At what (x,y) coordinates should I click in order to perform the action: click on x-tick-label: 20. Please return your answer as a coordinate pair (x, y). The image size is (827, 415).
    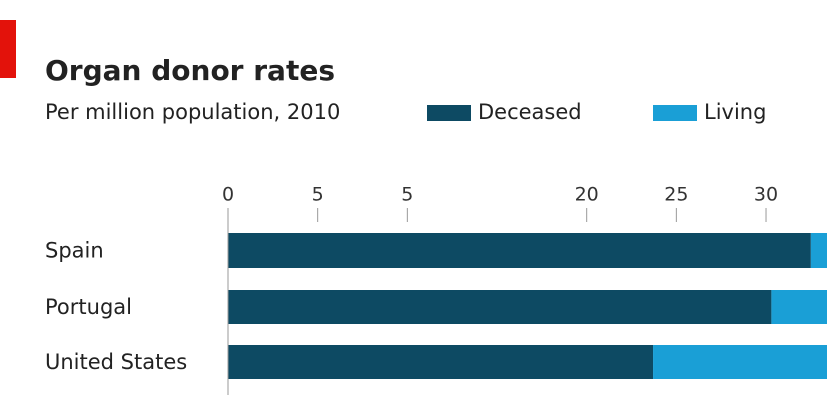
    Looking at the image, I should click on (587, 195).